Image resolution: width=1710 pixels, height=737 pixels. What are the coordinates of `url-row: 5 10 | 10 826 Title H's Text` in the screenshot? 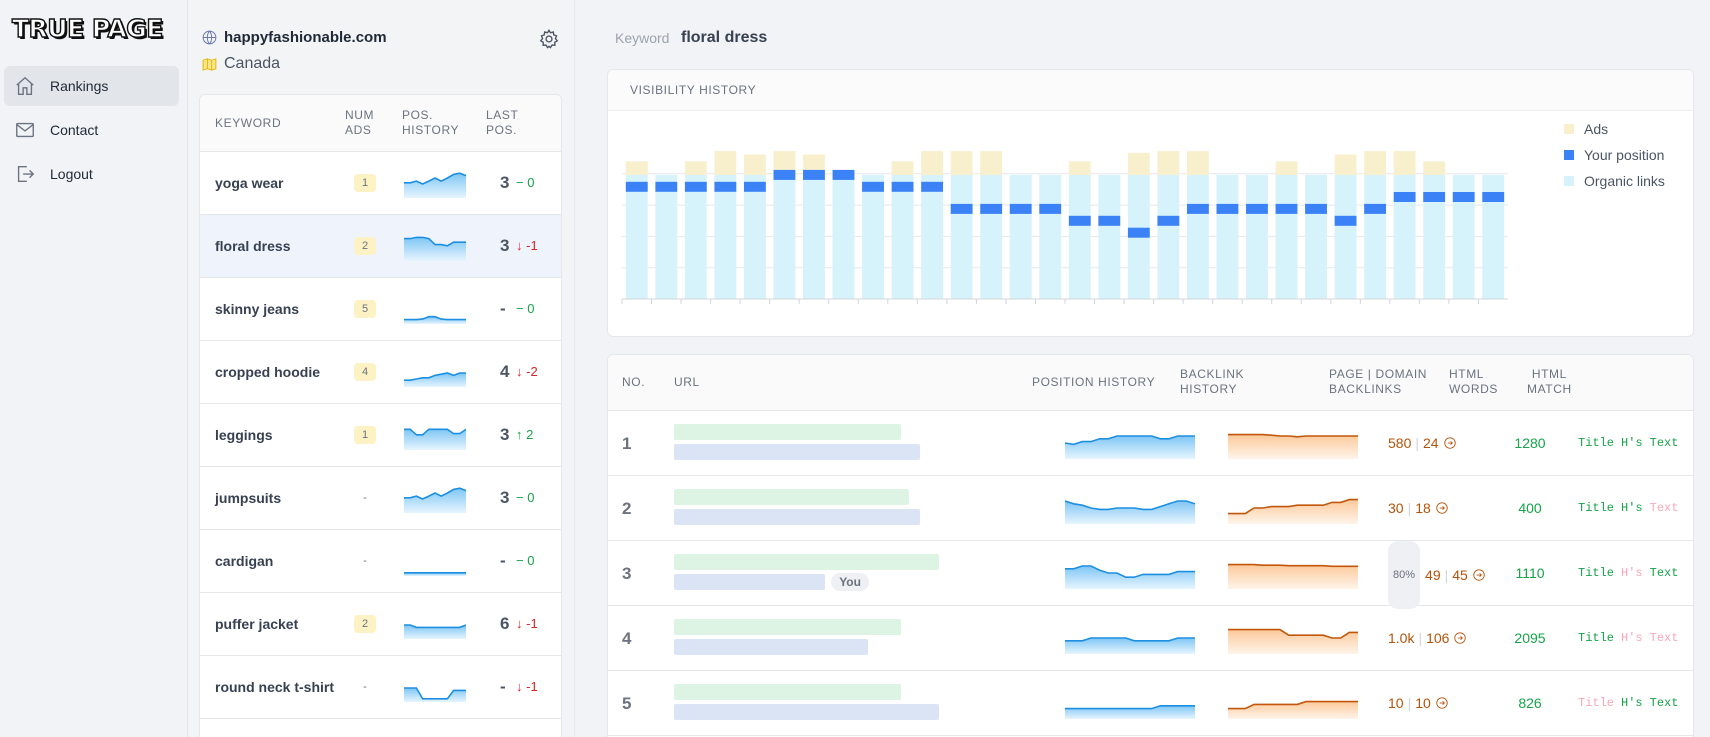 It's located at (1150, 703).